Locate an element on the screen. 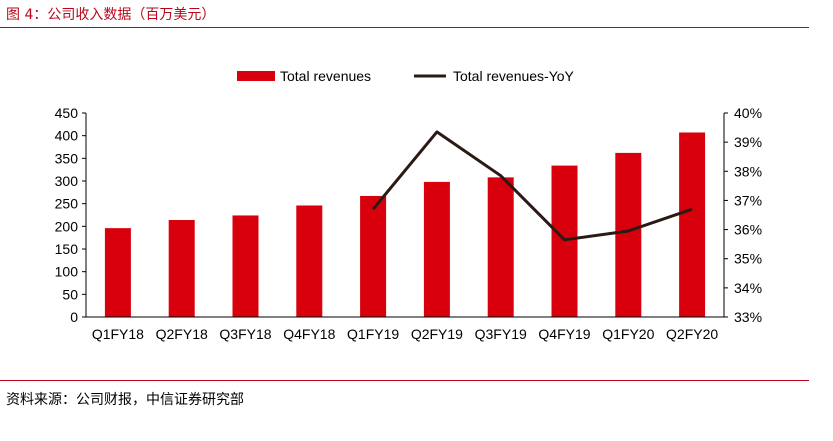 This screenshot has width=833, height=441. left-axis-tick-label: 300 is located at coordinates (67, 181).